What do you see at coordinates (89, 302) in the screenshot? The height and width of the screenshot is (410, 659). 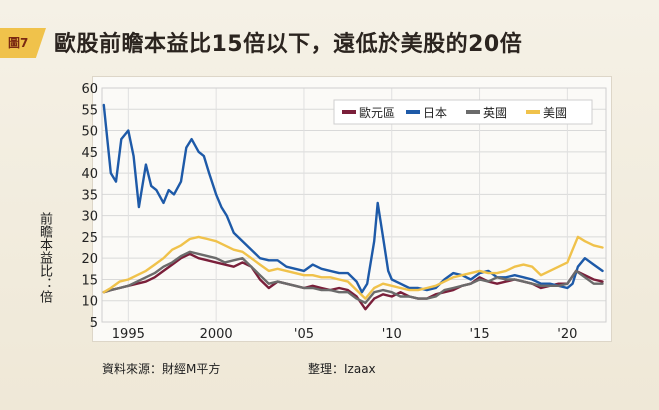 I see `y-tick-label: 10` at bounding box center [89, 302].